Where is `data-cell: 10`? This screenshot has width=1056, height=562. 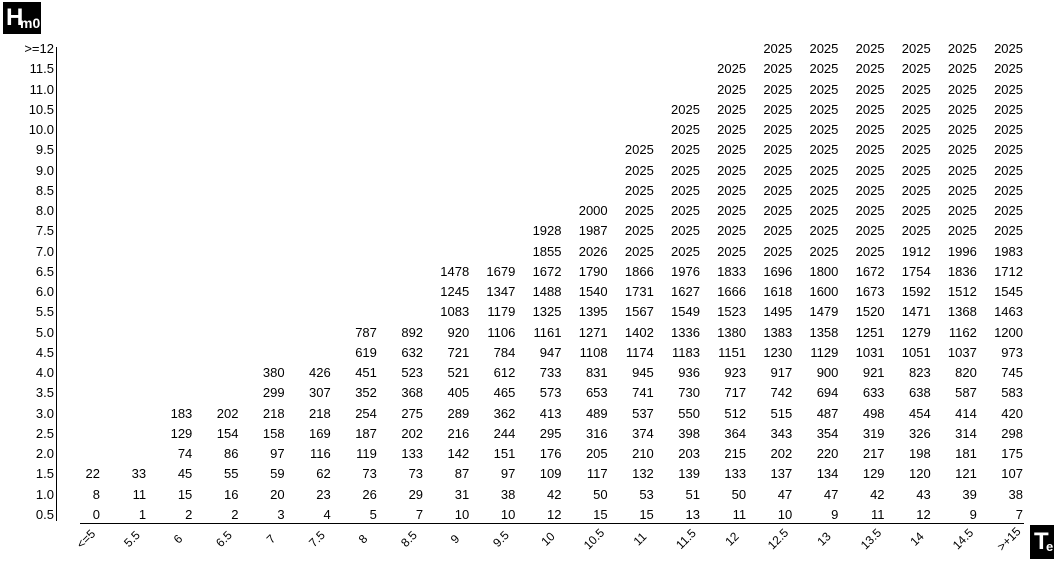 data-cell: 10 is located at coordinates (508, 514).